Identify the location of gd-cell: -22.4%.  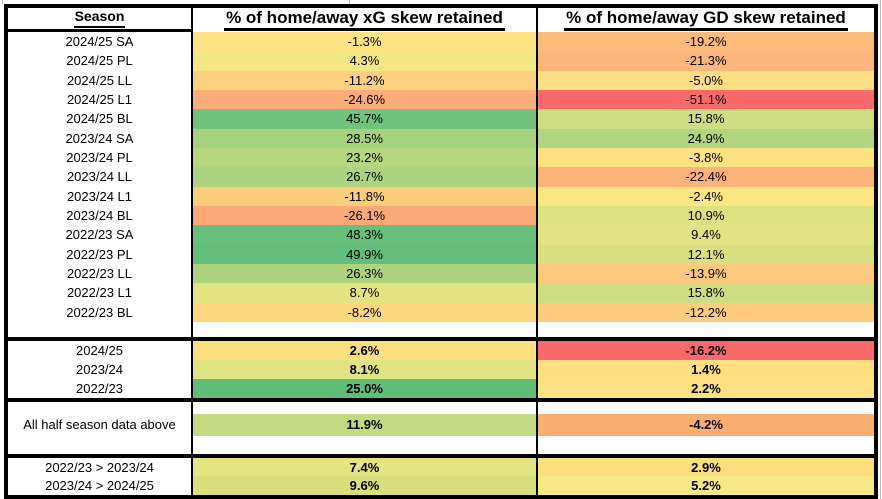
(706, 177).